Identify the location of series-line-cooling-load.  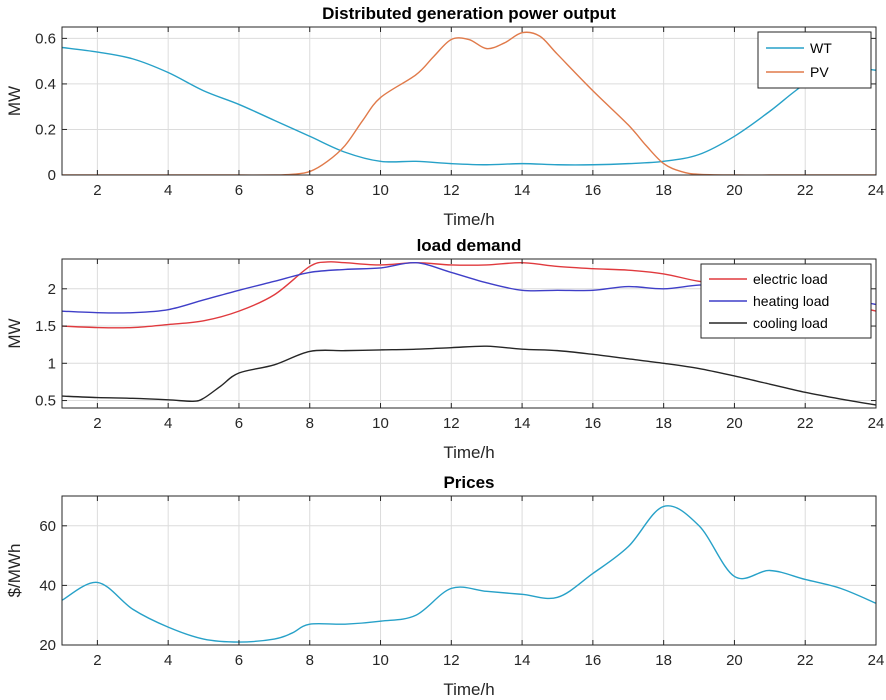
(469, 375).